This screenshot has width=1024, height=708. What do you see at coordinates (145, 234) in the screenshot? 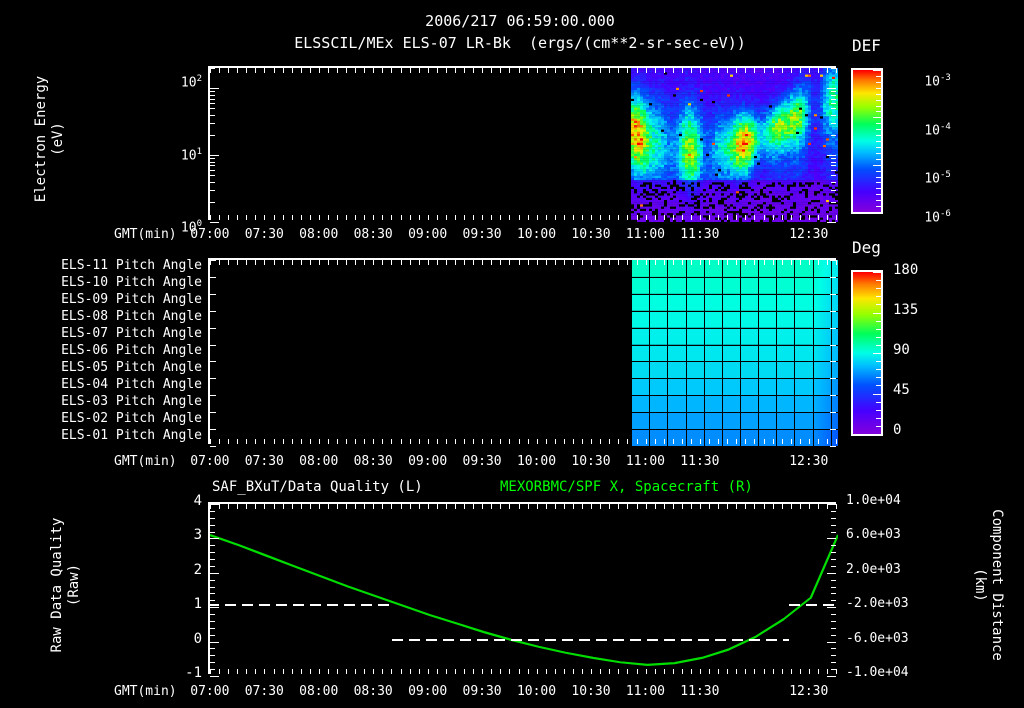
I see `panel1-xaxis-label: GMT(min)` at bounding box center [145, 234].